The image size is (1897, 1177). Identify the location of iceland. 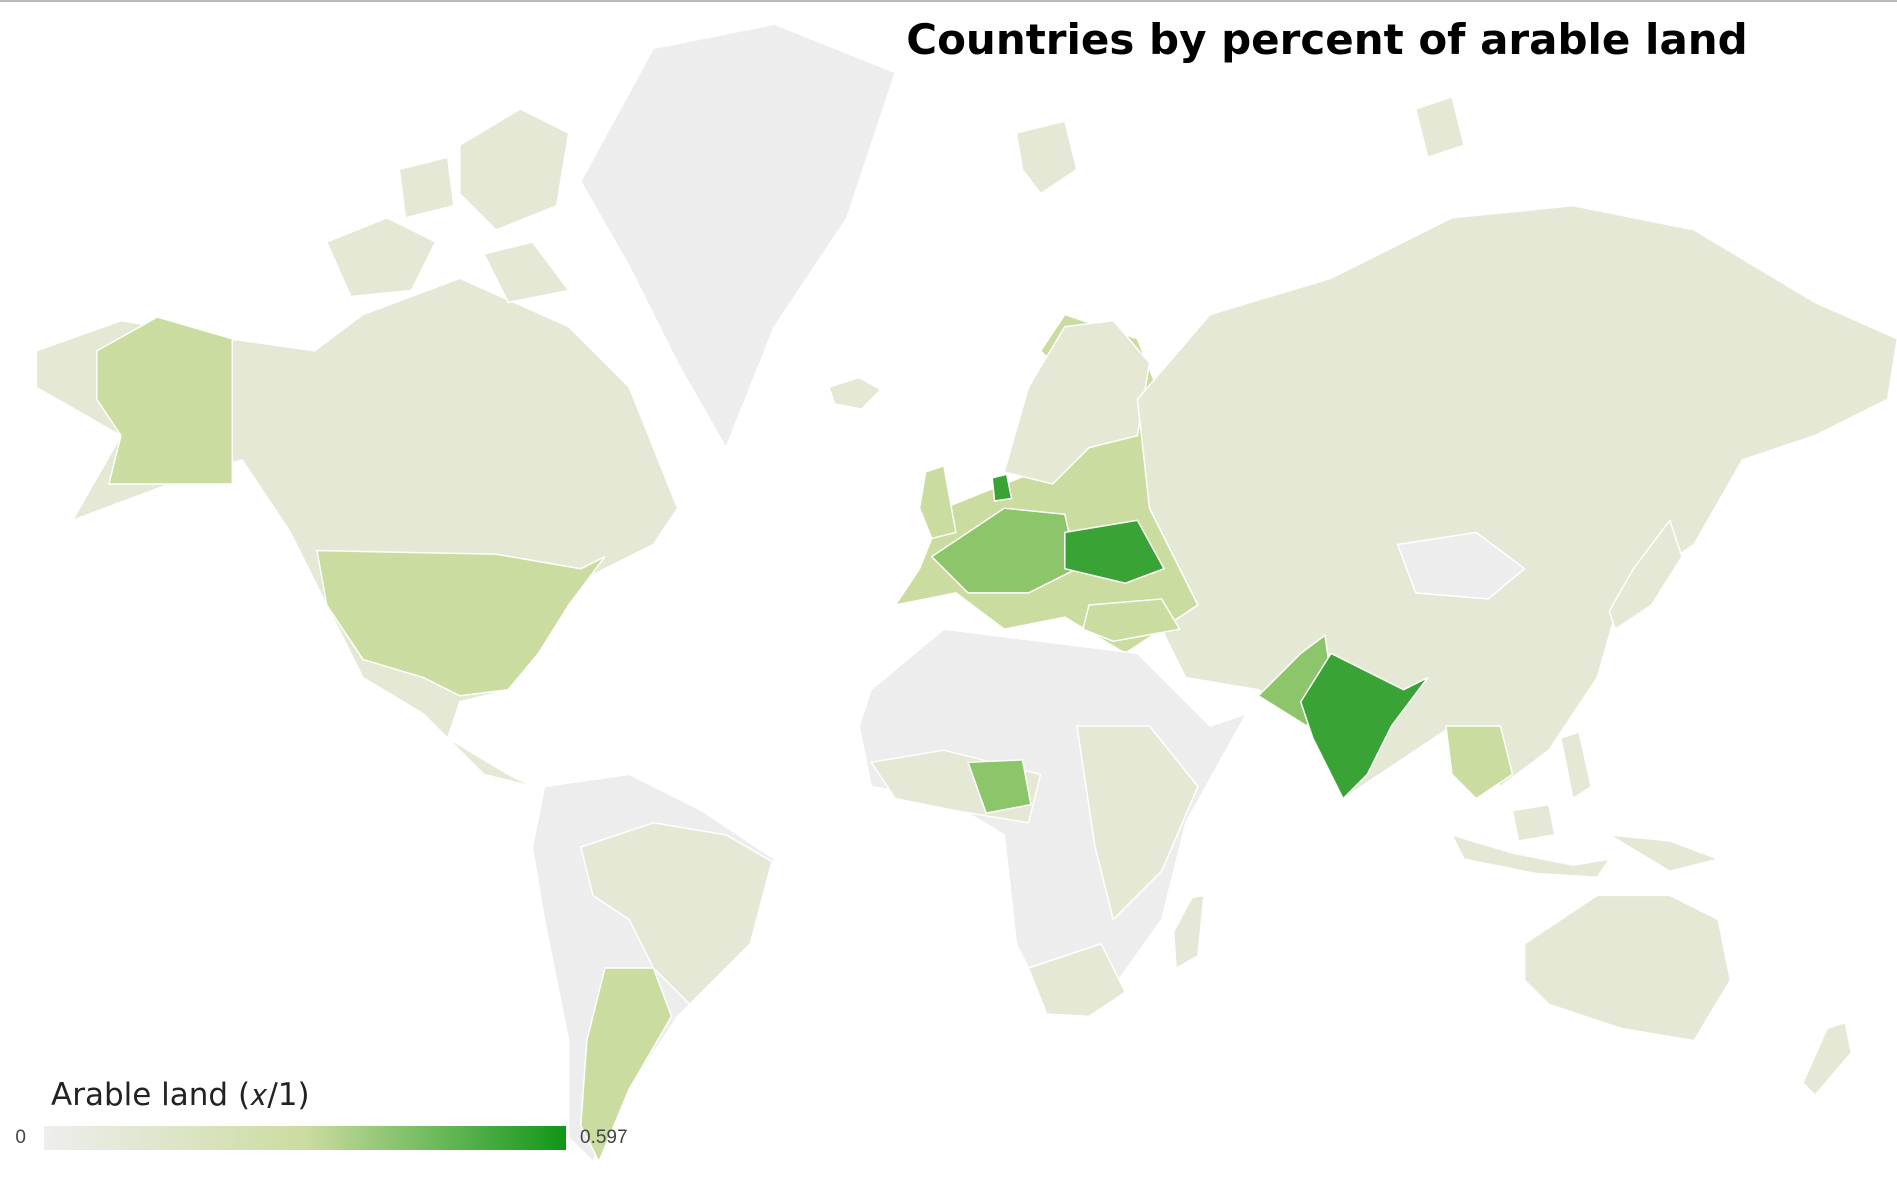
(855, 393).